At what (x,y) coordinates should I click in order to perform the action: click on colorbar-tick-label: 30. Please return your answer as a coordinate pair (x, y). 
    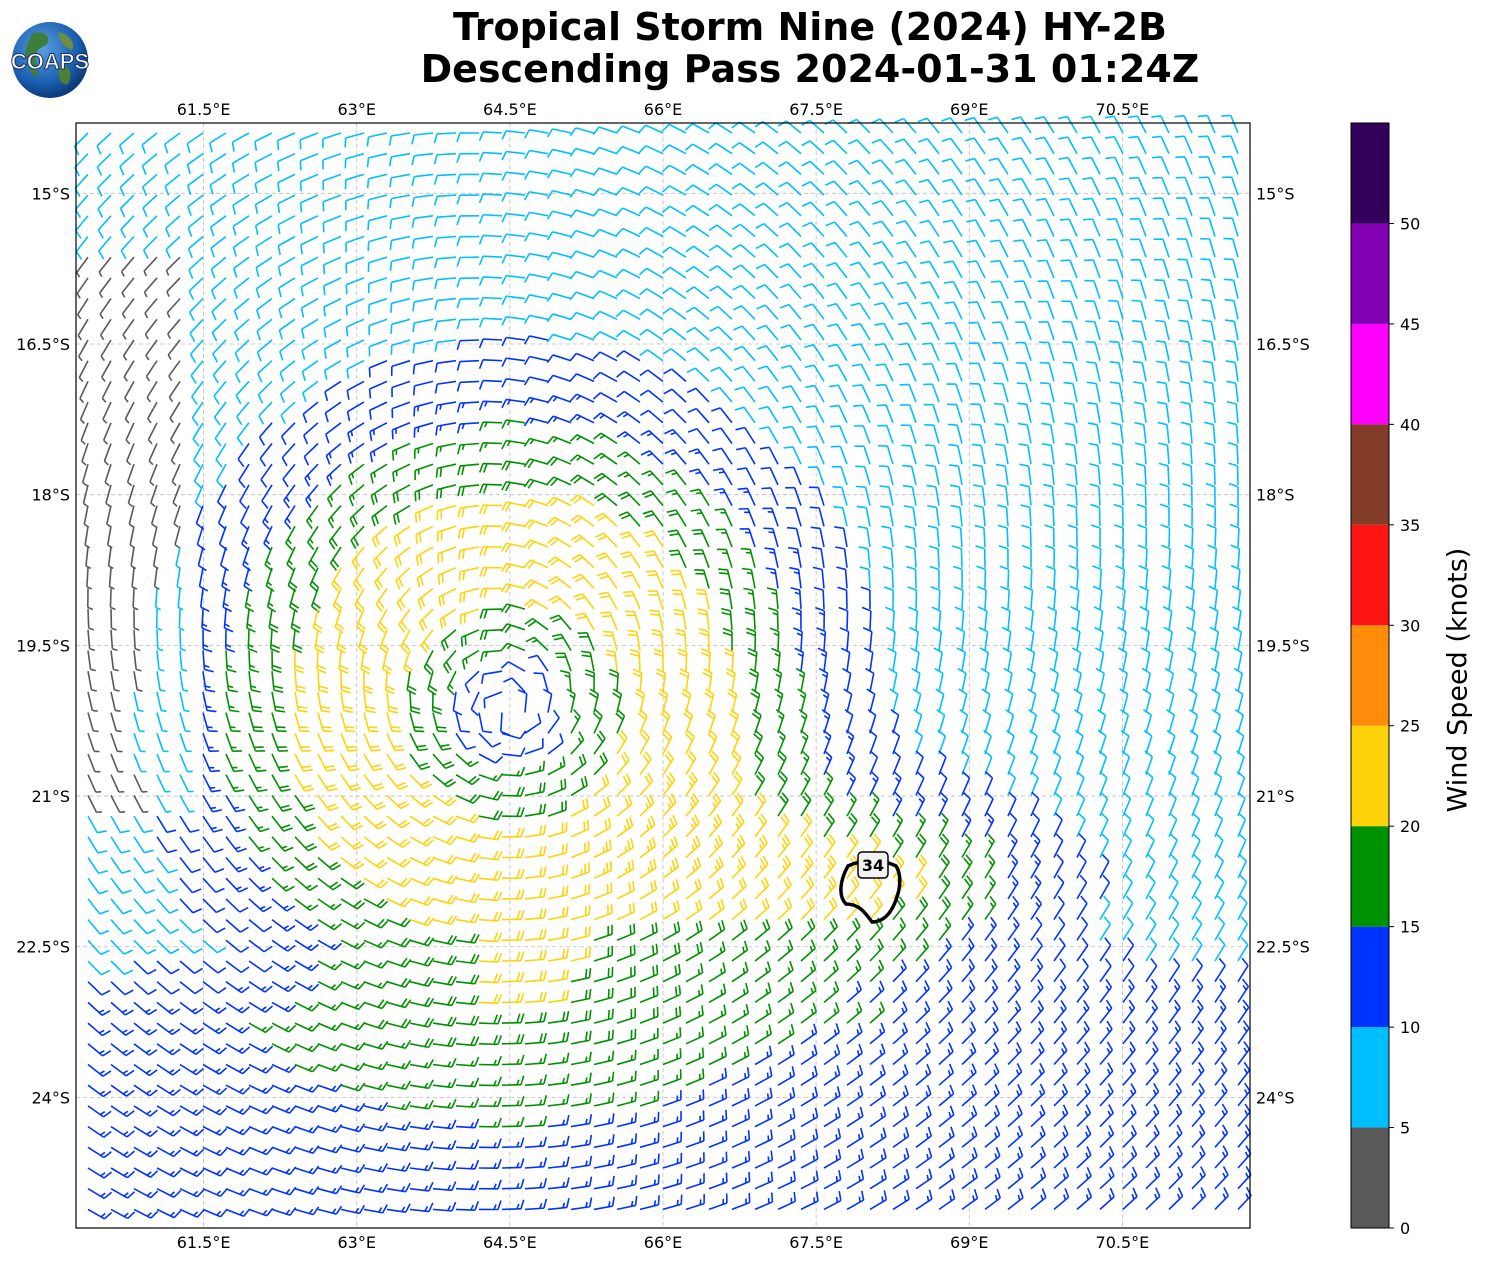
    Looking at the image, I should click on (1410, 625).